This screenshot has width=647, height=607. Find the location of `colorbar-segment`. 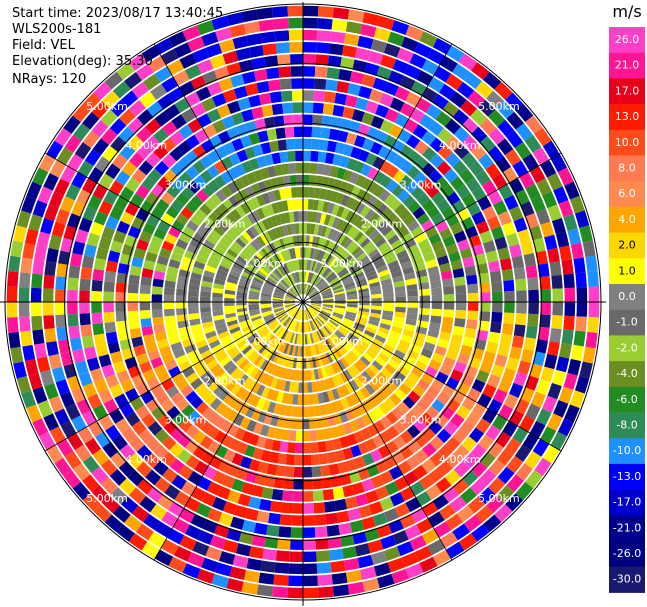

colorbar-segment is located at coordinates (627, 451).